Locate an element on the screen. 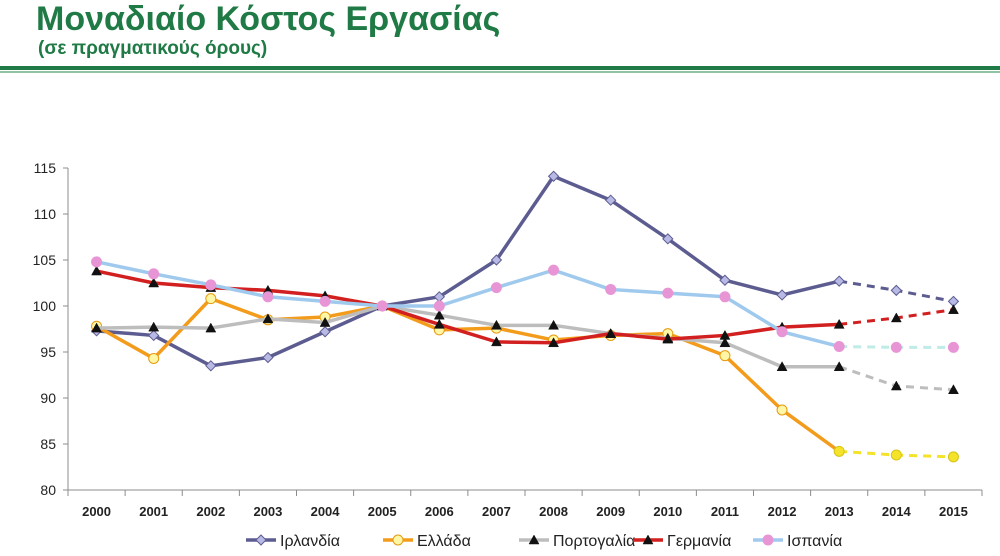  x-tick-label: 2004 is located at coordinates (326, 511).